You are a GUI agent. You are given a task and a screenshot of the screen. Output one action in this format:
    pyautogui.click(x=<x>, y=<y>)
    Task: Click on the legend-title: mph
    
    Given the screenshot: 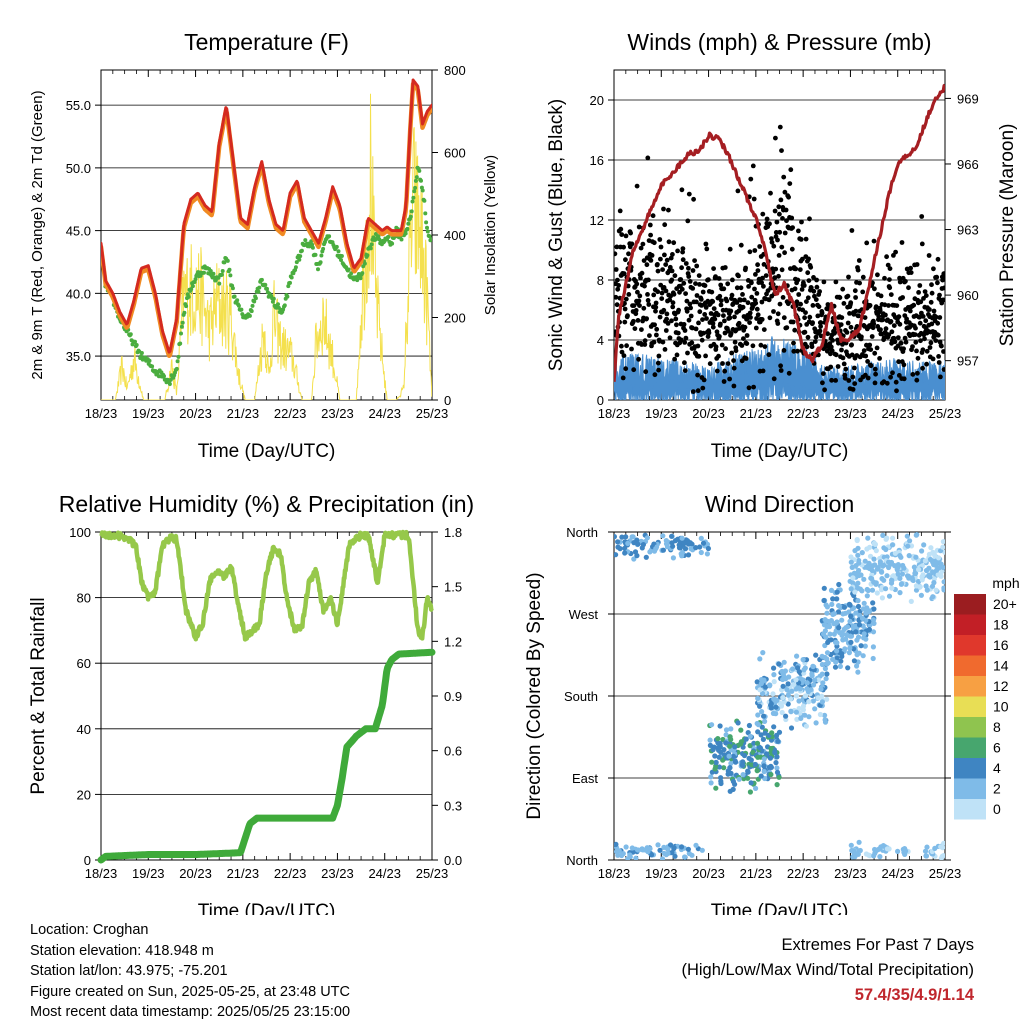 What is the action you would take?
    pyautogui.click(x=1005, y=583)
    